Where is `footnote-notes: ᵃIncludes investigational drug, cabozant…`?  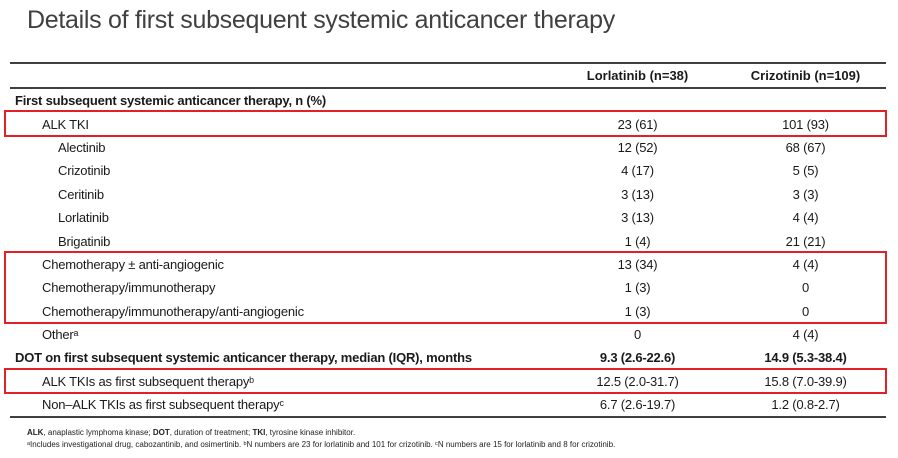
footnote-notes: ᵃIncludes investigational drug, cabozant… is located at coordinates (321, 444).